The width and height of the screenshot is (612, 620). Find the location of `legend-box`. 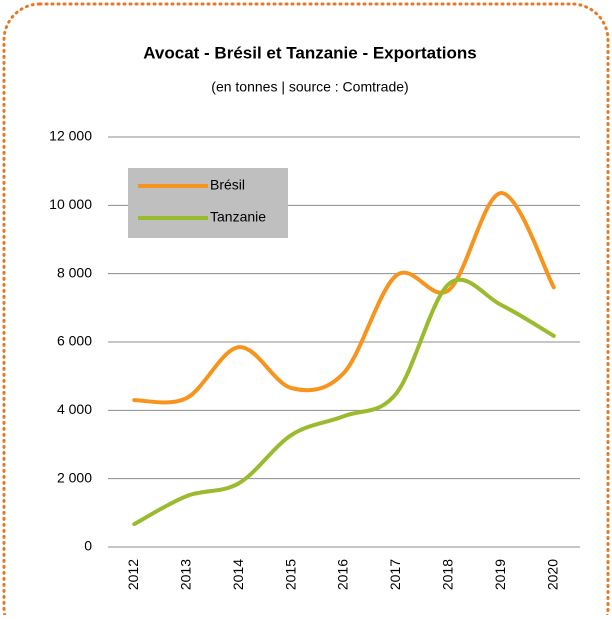

legend-box is located at coordinates (208, 203).